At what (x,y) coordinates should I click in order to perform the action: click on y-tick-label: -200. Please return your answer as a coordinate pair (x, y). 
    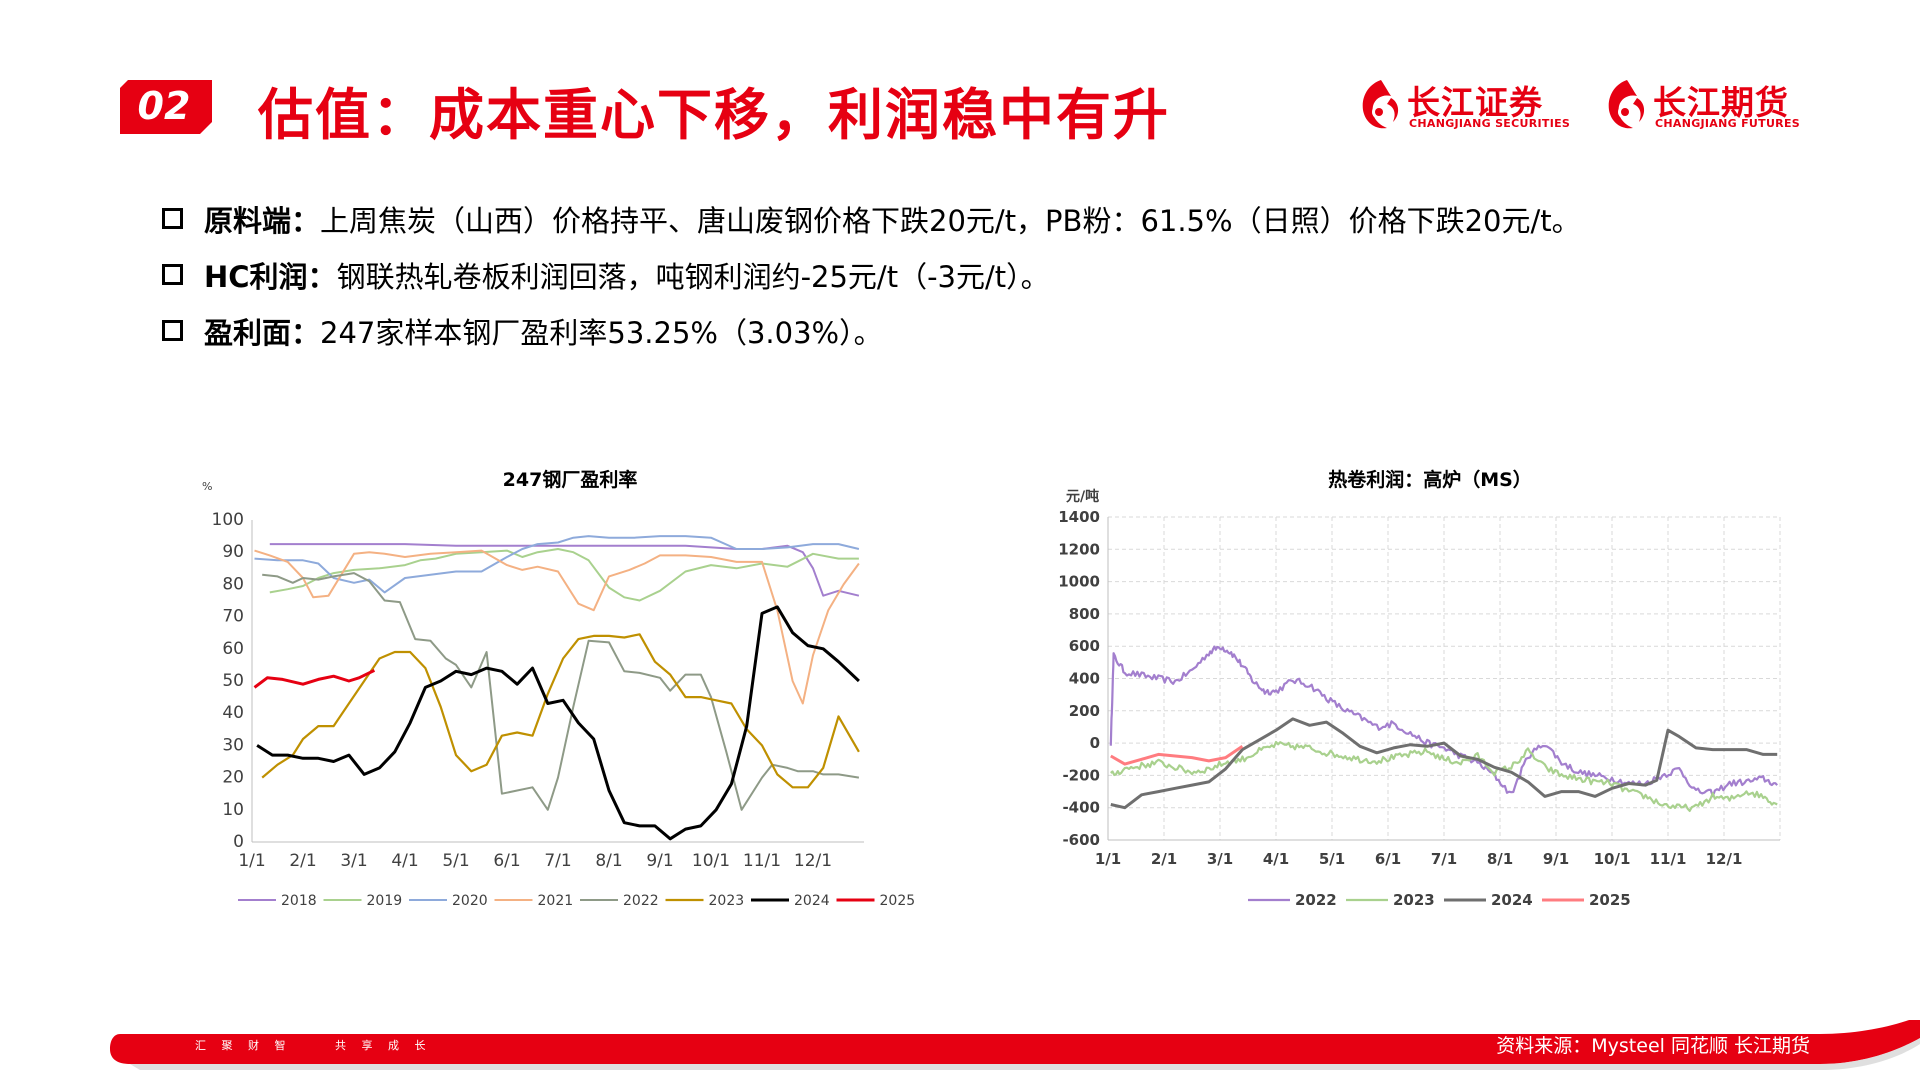
    Looking at the image, I should click on (1081, 775).